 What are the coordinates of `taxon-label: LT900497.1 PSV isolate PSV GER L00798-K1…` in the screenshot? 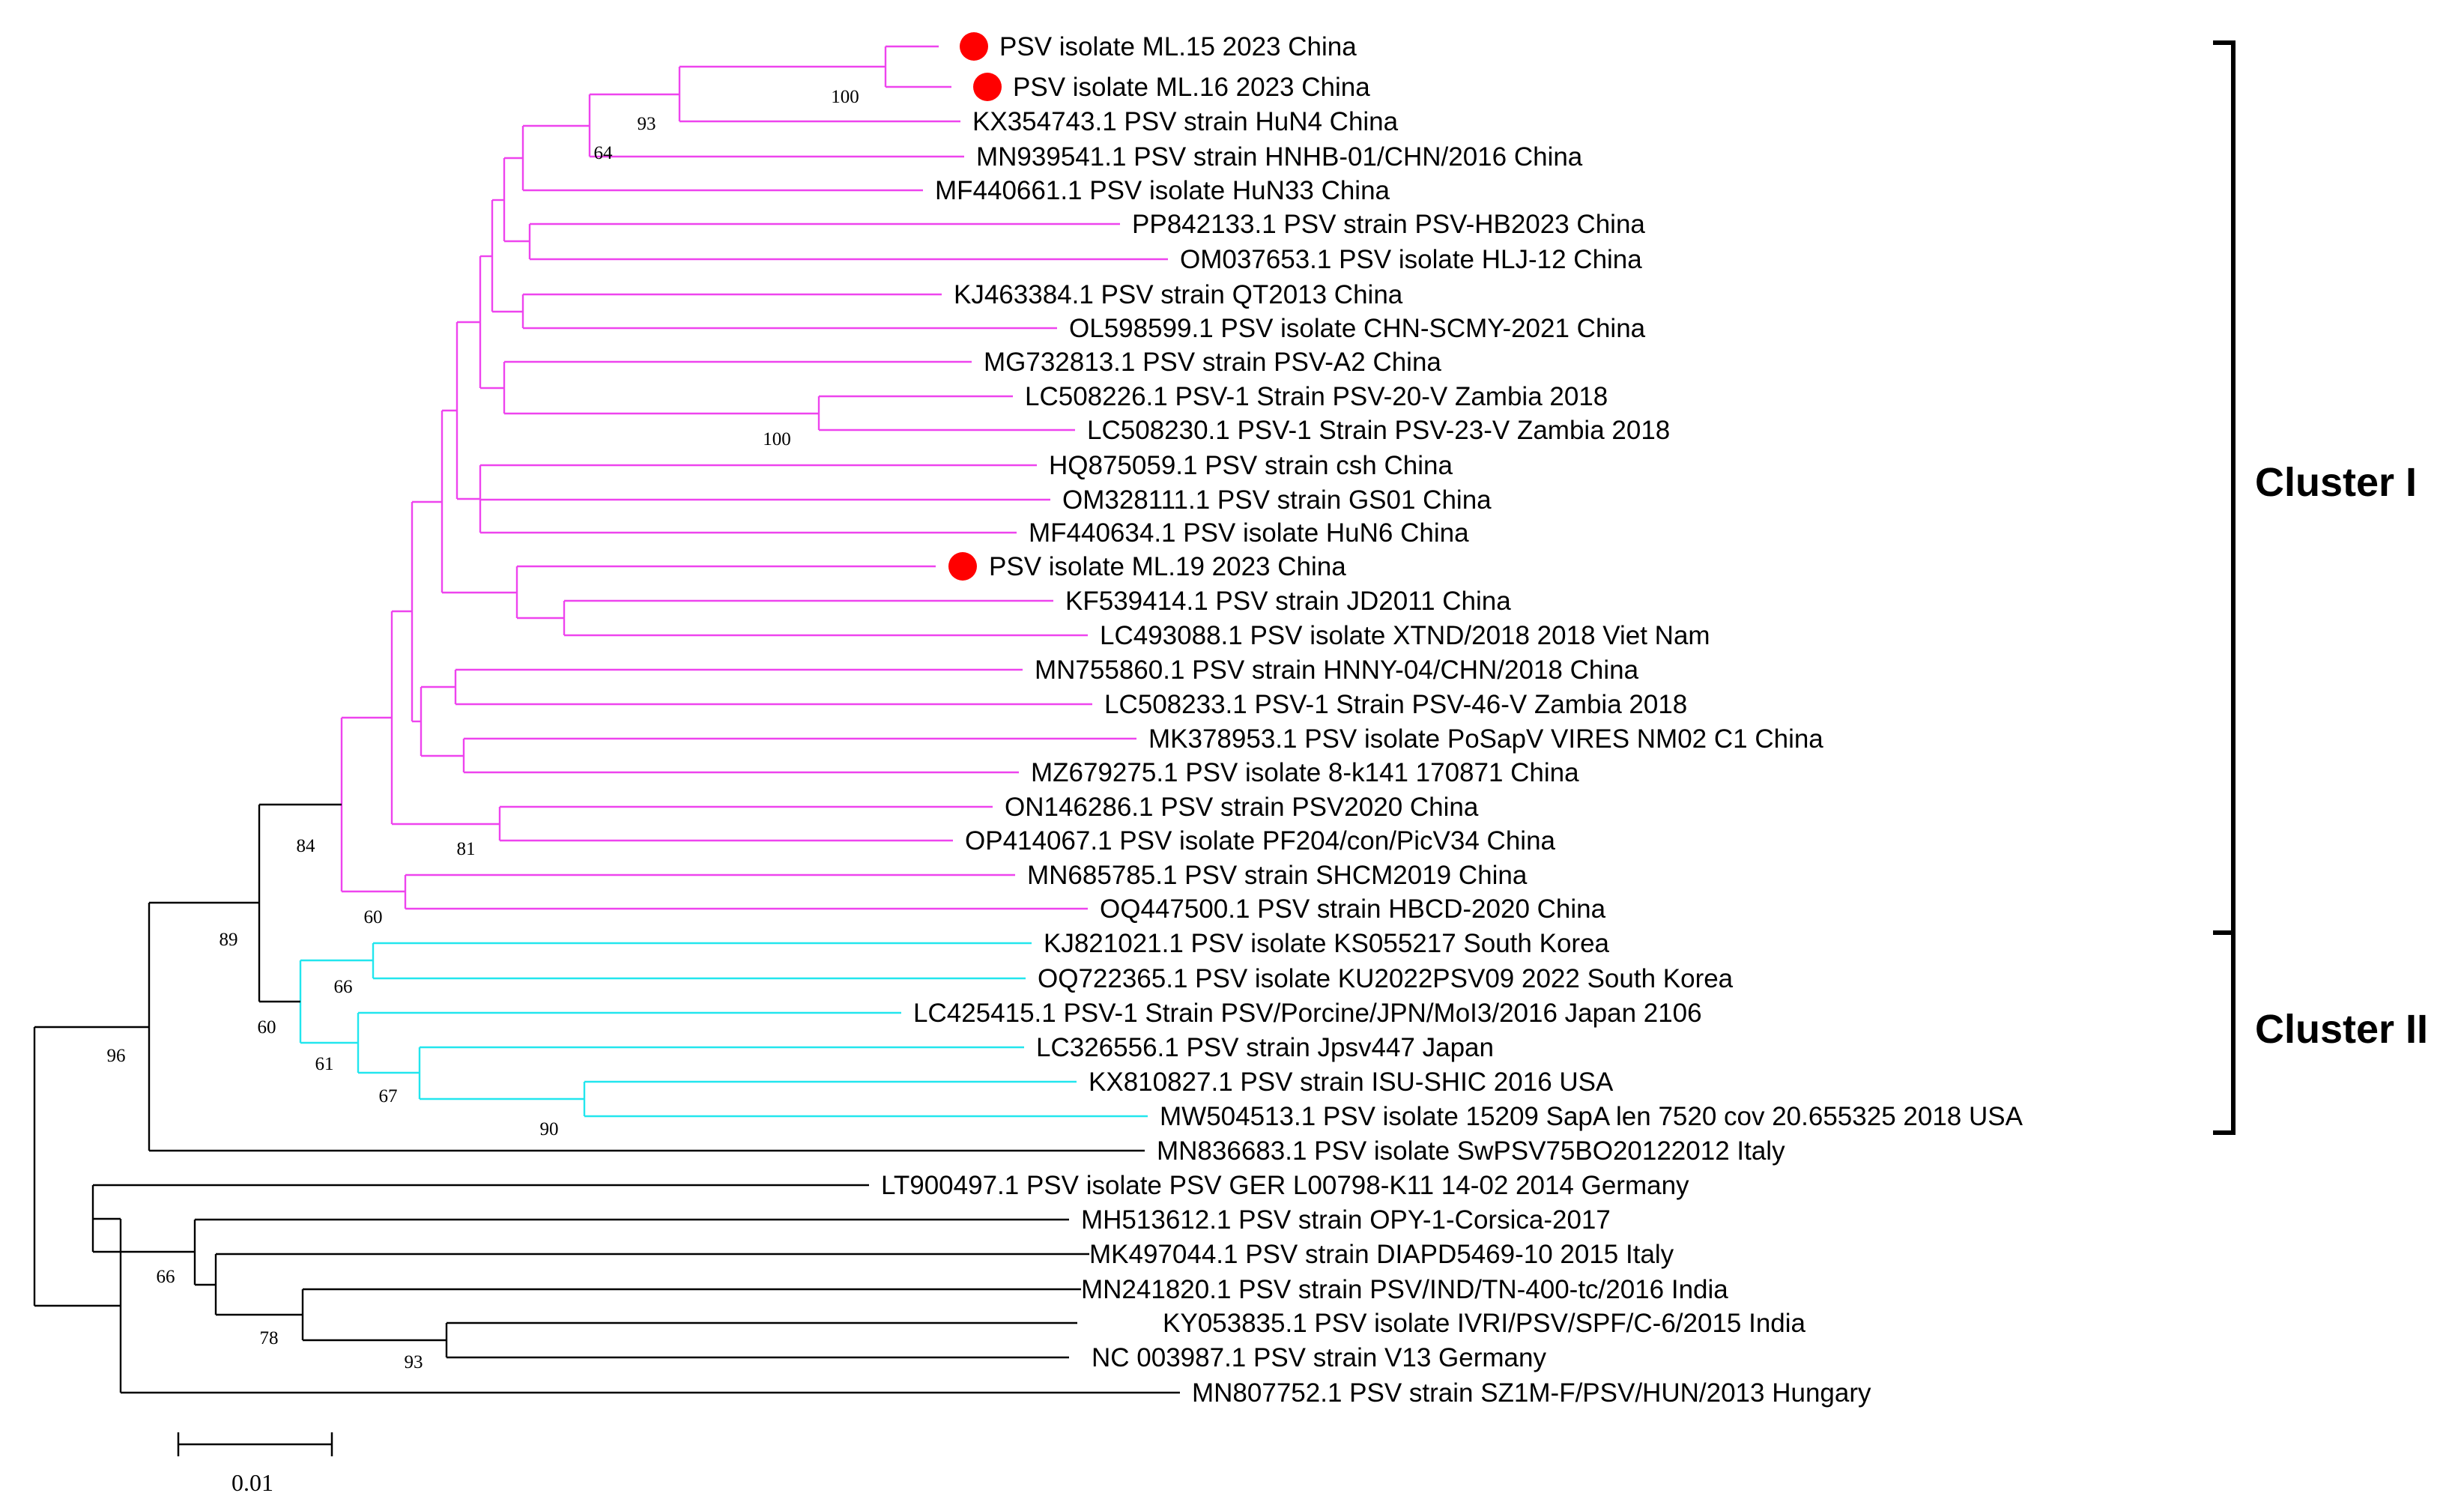 It's located at (1285, 1185).